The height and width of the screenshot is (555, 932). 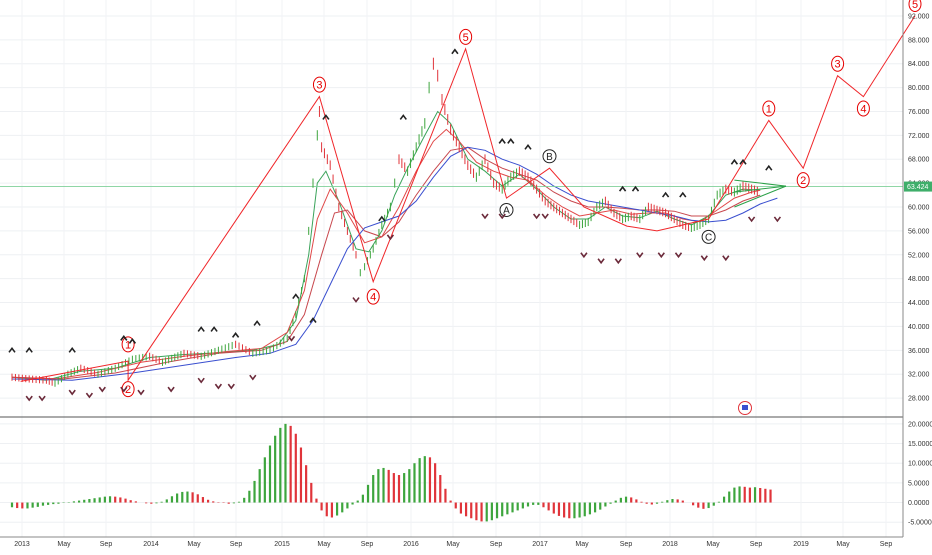 I want to click on triangle-lower-line, so click(x=760, y=196).